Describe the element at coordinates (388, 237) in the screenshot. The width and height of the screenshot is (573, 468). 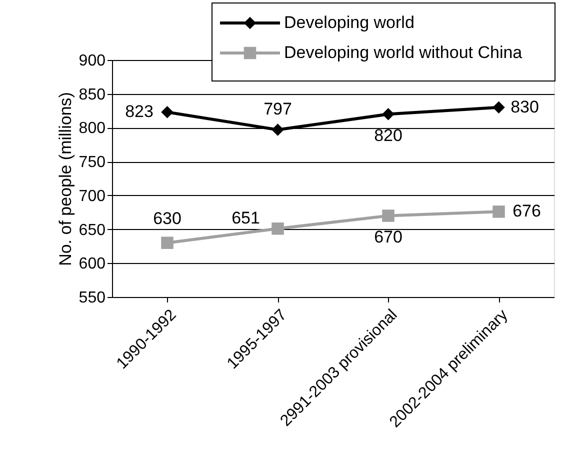
I see `data-label: 670` at that location.